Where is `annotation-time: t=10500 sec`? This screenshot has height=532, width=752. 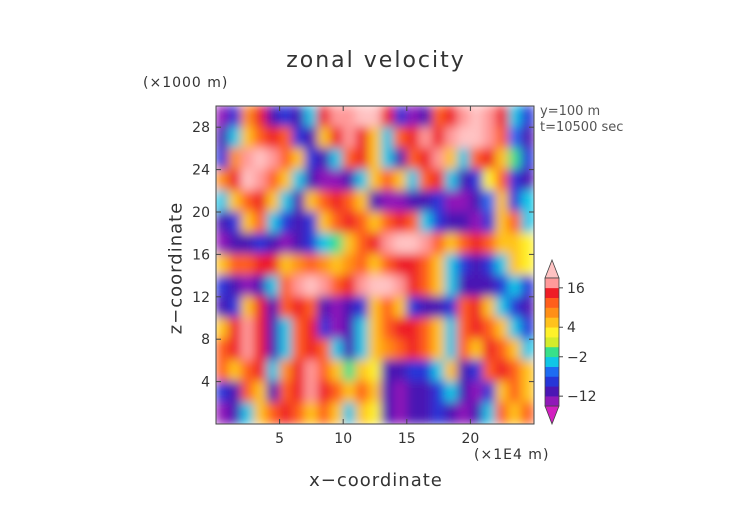
annotation-time: t=10500 sec is located at coordinates (582, 127).